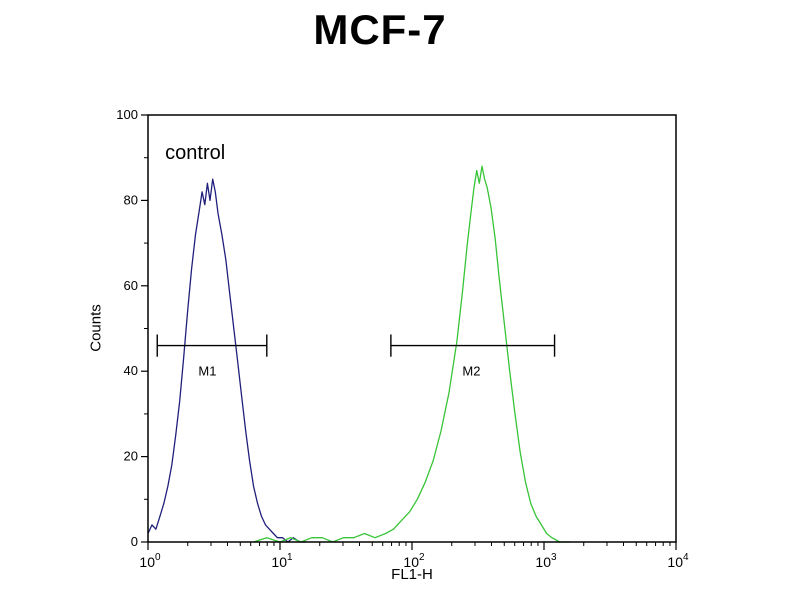 The width and height of the screenshot is (800, 600). What do you see at coordinates (131, 285) in the screenshot?
I see `svg-text: 60` at bounding box center [131, 285].